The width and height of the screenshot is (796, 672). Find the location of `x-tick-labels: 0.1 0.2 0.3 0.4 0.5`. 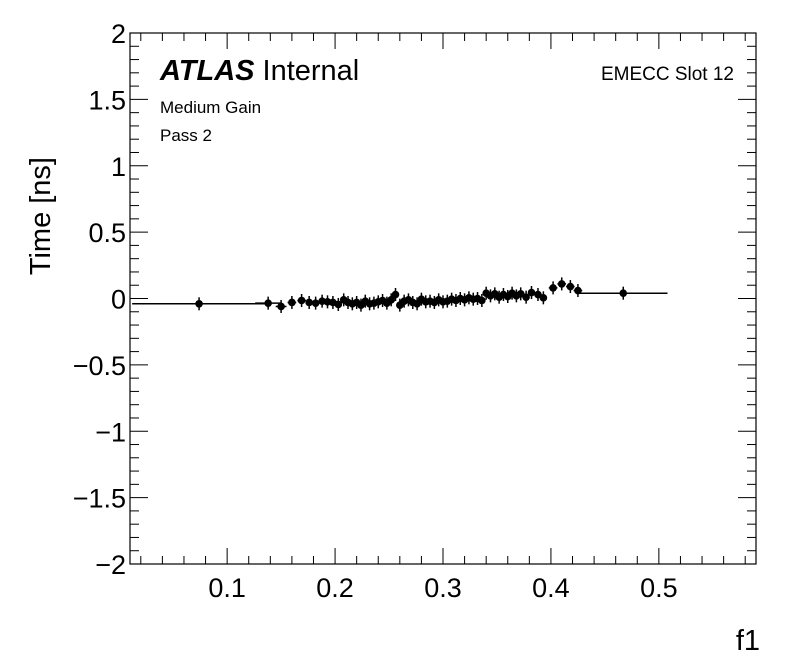

x-tick-labels: 0.1 0.2 0.3 0.4 0.5 is located at coordinates (442, 588).